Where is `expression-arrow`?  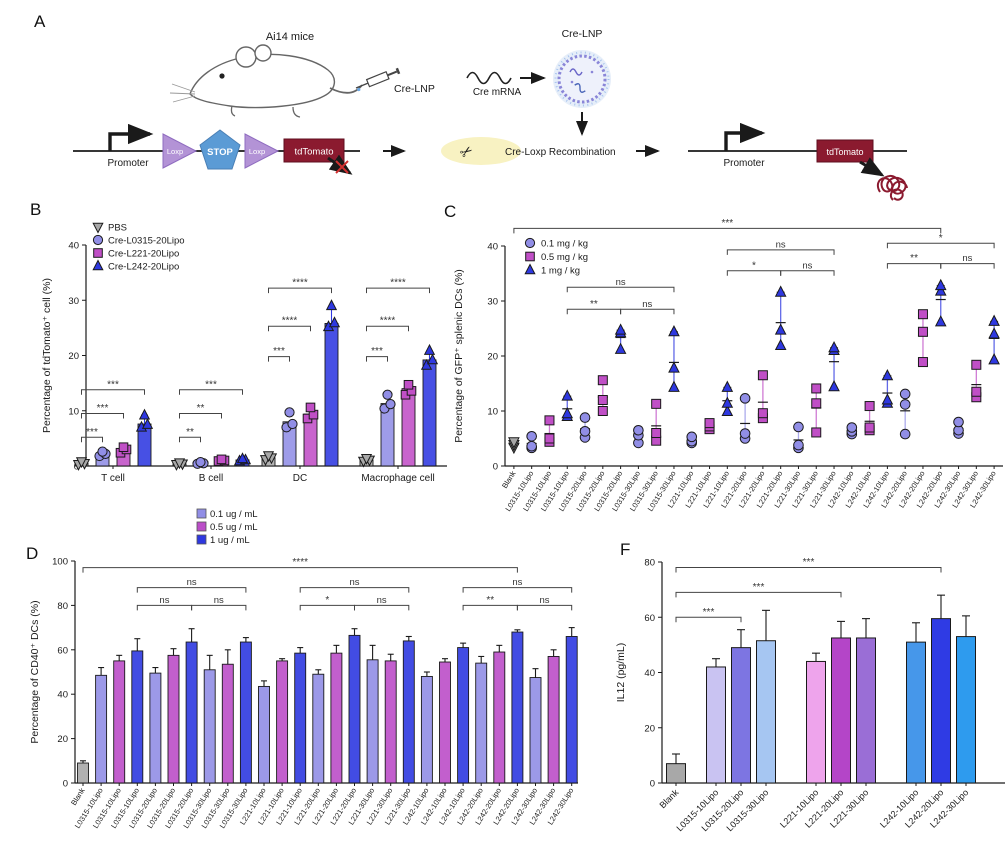
expression-arrow is located at coordinates (872, 167).